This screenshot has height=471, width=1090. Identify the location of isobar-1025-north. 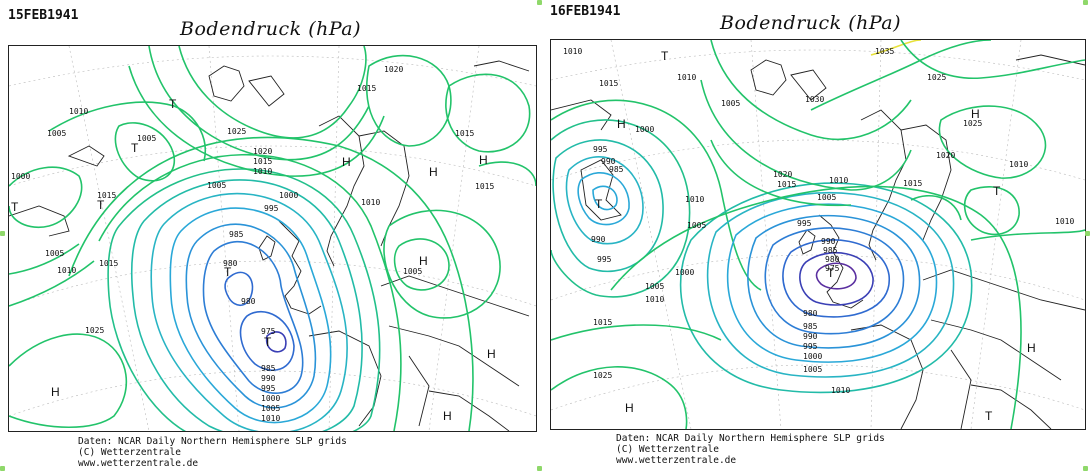
(811, 90).